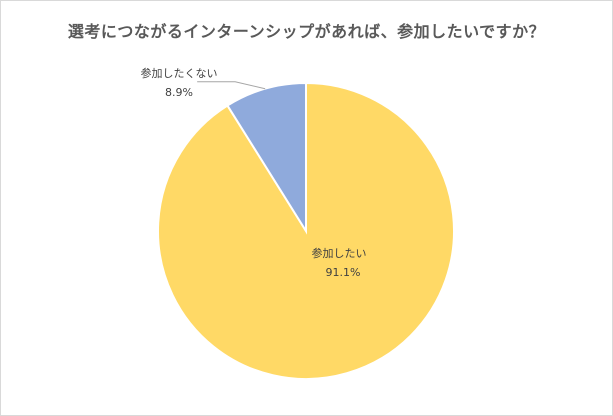 The width and height of the screenshot is (613, 416). Describe the element at coordinates (179, 73) in the screenshot. I see `data-label-name-1: 参加したくない` at that location.